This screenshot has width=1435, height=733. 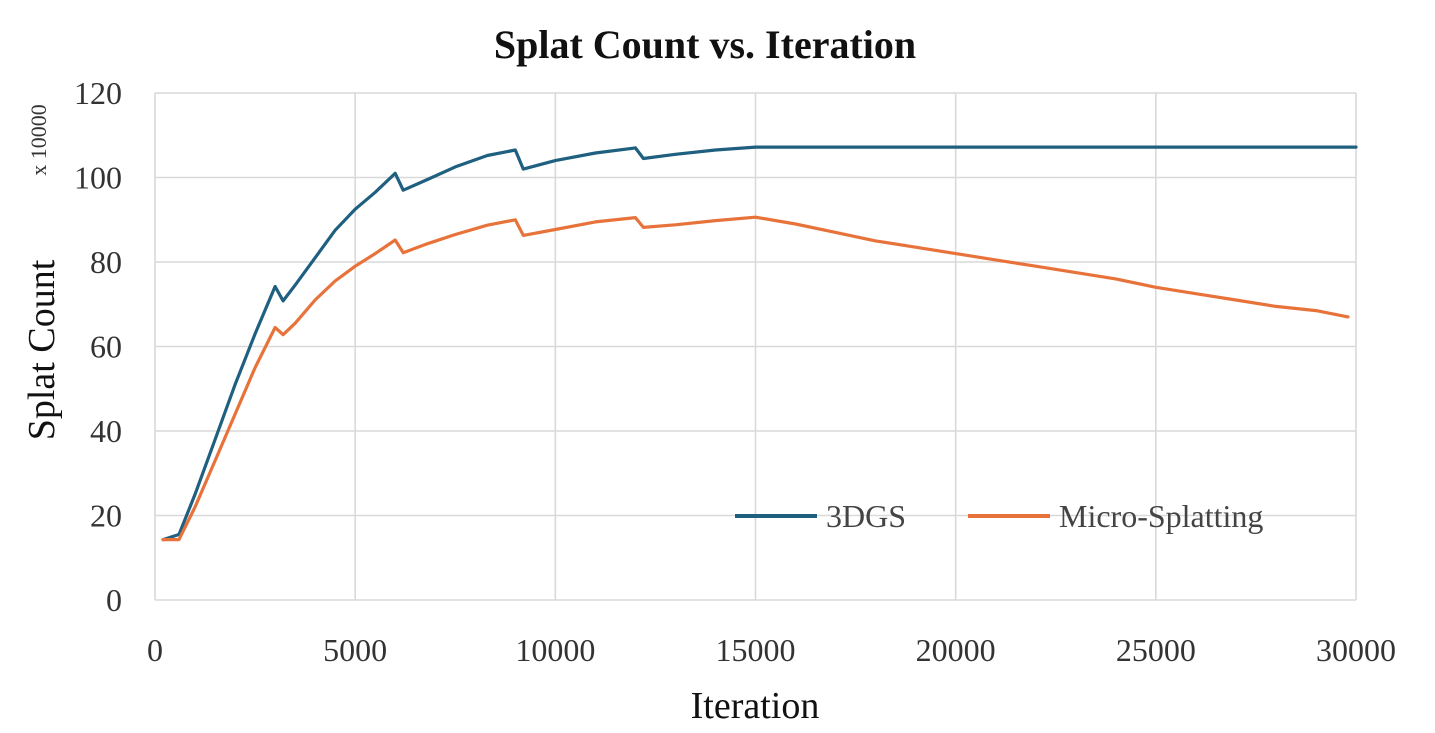 What do you see at coordinates (1156, 650) in the screenshot?
I see `x-tick-label: 25000` at bounding box center [1156, 650].